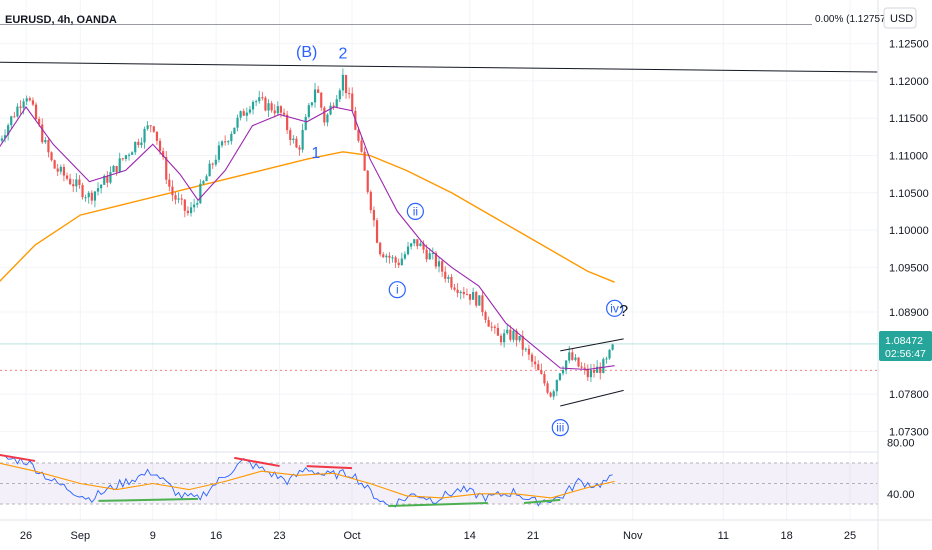 The image size is (932, 550). Describe the element at coordinates (723, 536) in the screenshot. I see `x-tick-label: 11` at that location.